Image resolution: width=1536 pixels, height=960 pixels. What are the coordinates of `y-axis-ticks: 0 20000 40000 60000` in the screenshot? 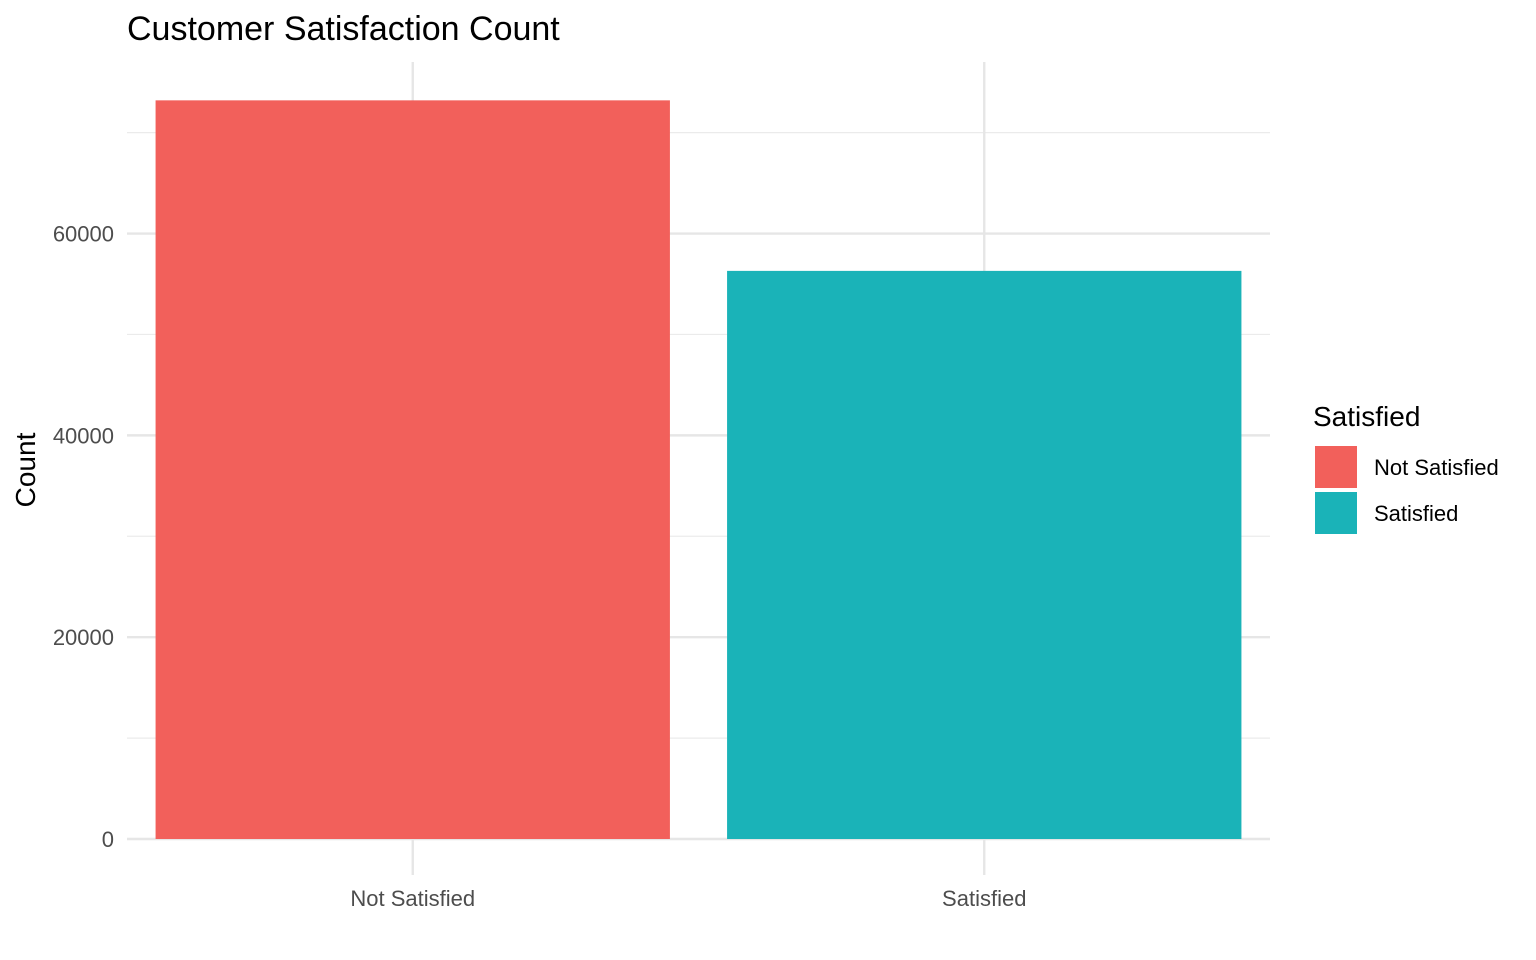 It's located at (83, 537).